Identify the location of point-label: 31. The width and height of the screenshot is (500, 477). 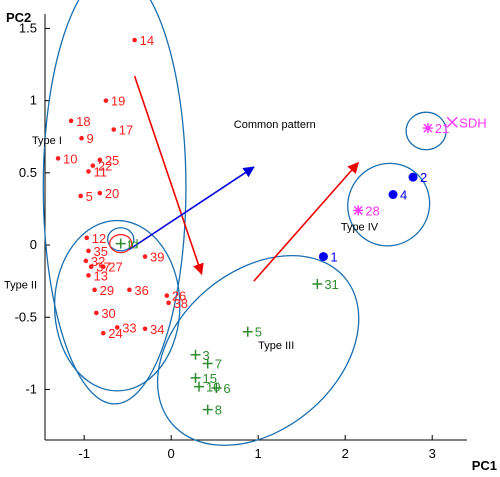
(331, 284).